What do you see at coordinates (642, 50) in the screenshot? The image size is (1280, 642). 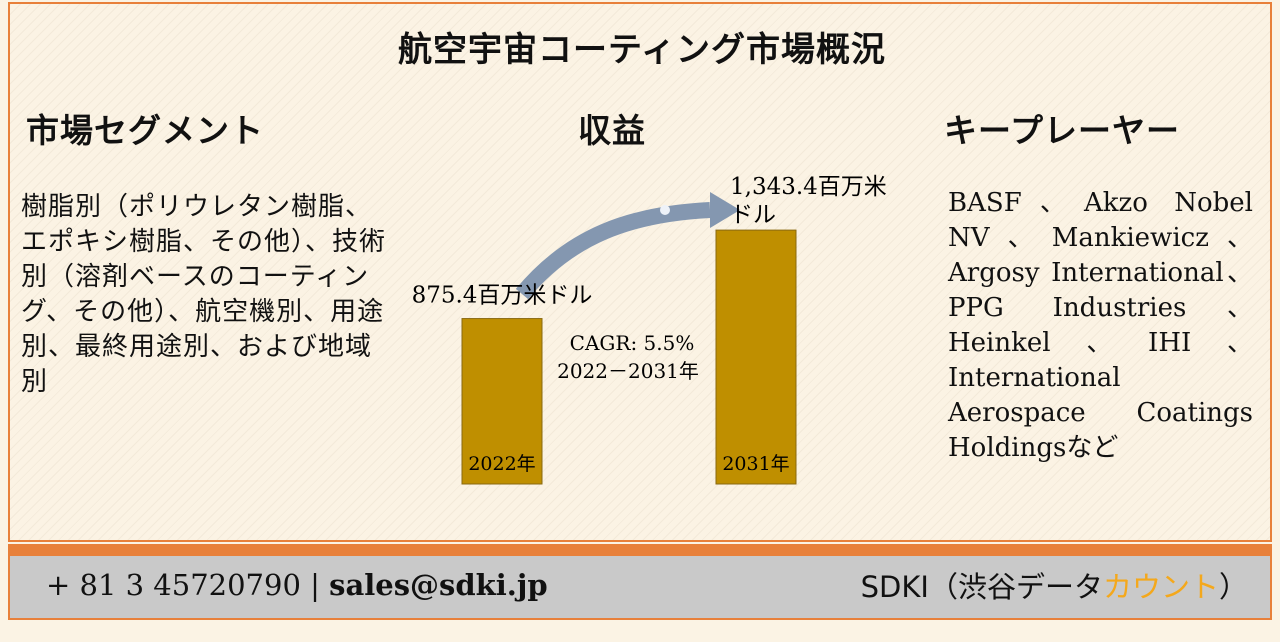 I see `page-title: 航空宇宙コーティング市場概況` at bounding box center [642, 50].